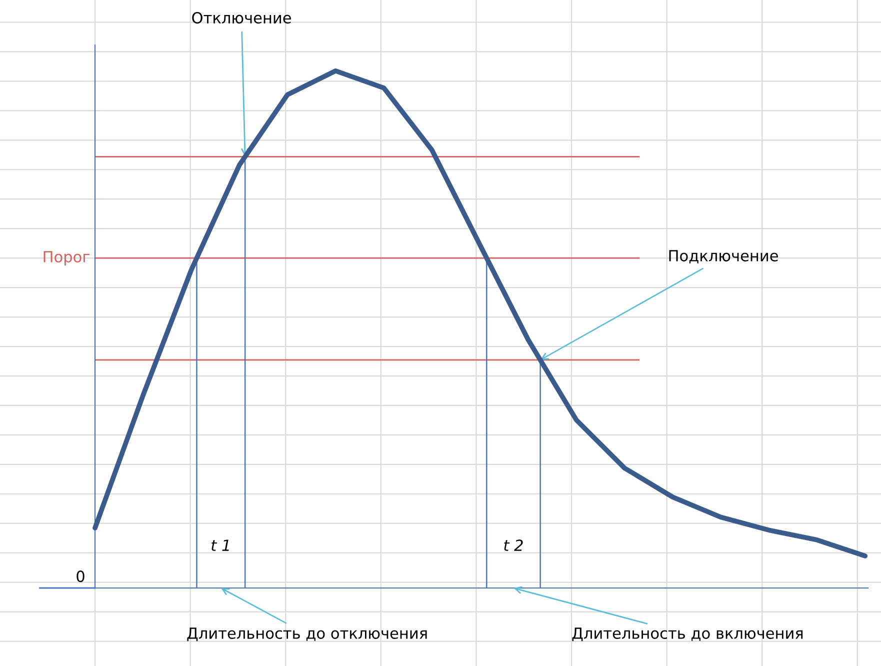  I want to click on annotation: t 2, so click(513, 545).